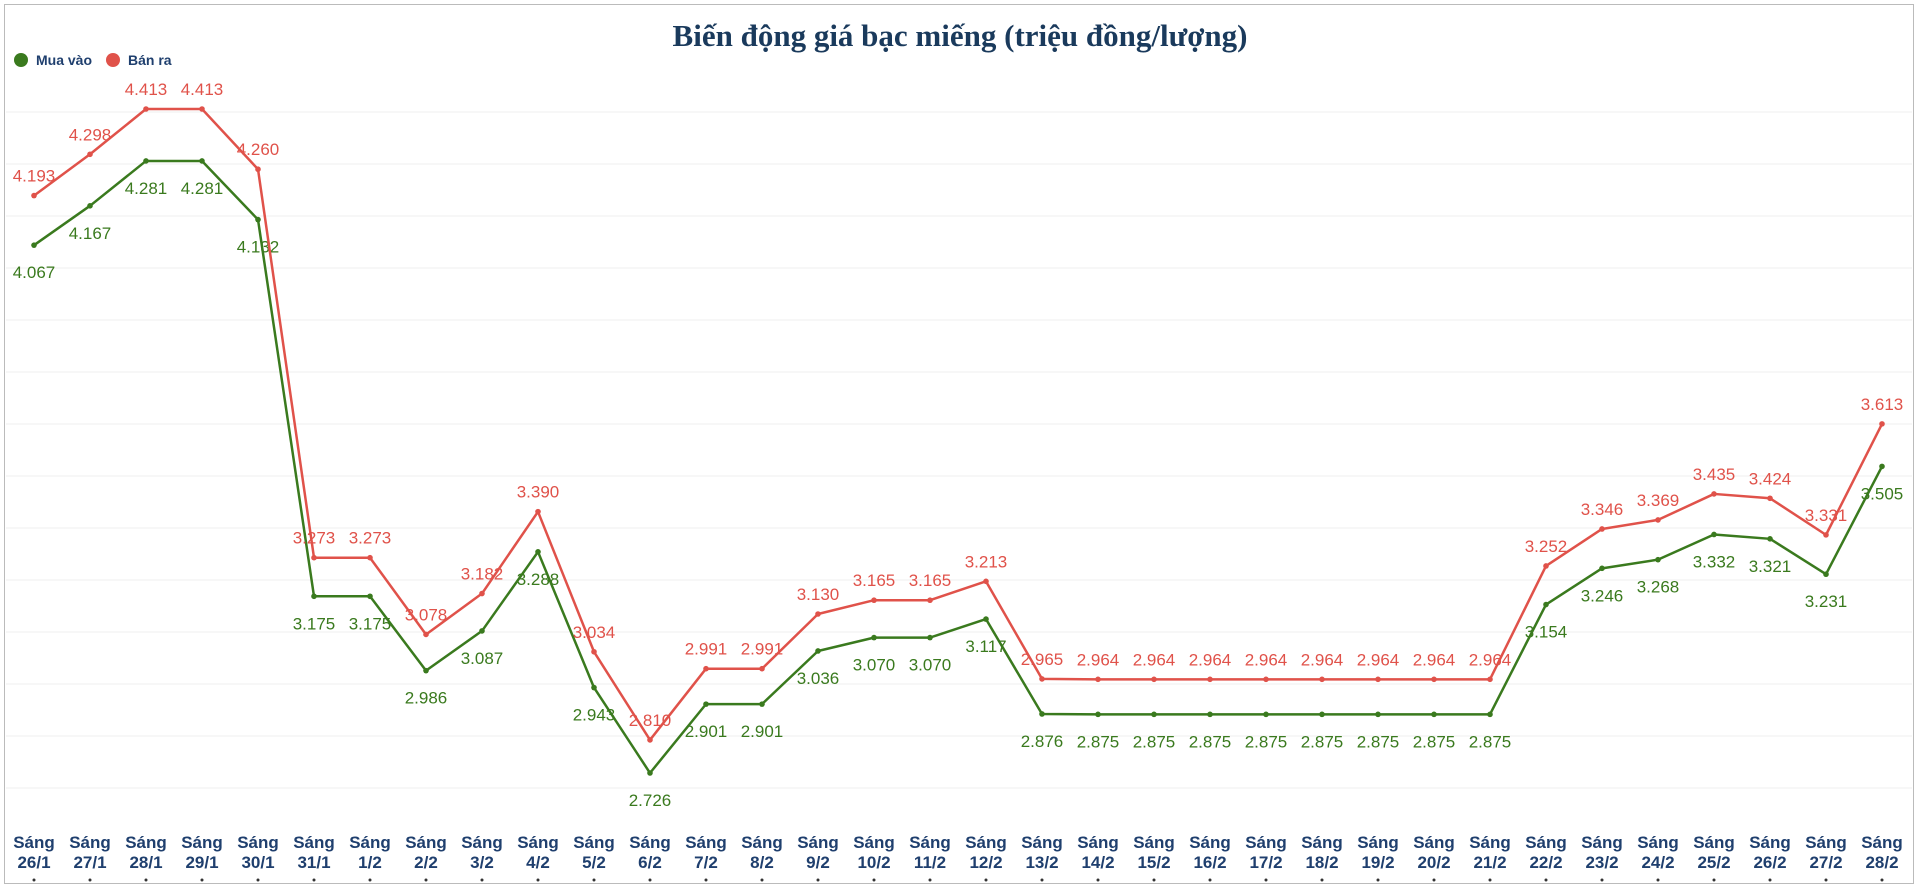 The image size is (1920, 889). Describe the element at coordinates (482, 658) in the screenshot. I see `data-label: 3.087` at that location.